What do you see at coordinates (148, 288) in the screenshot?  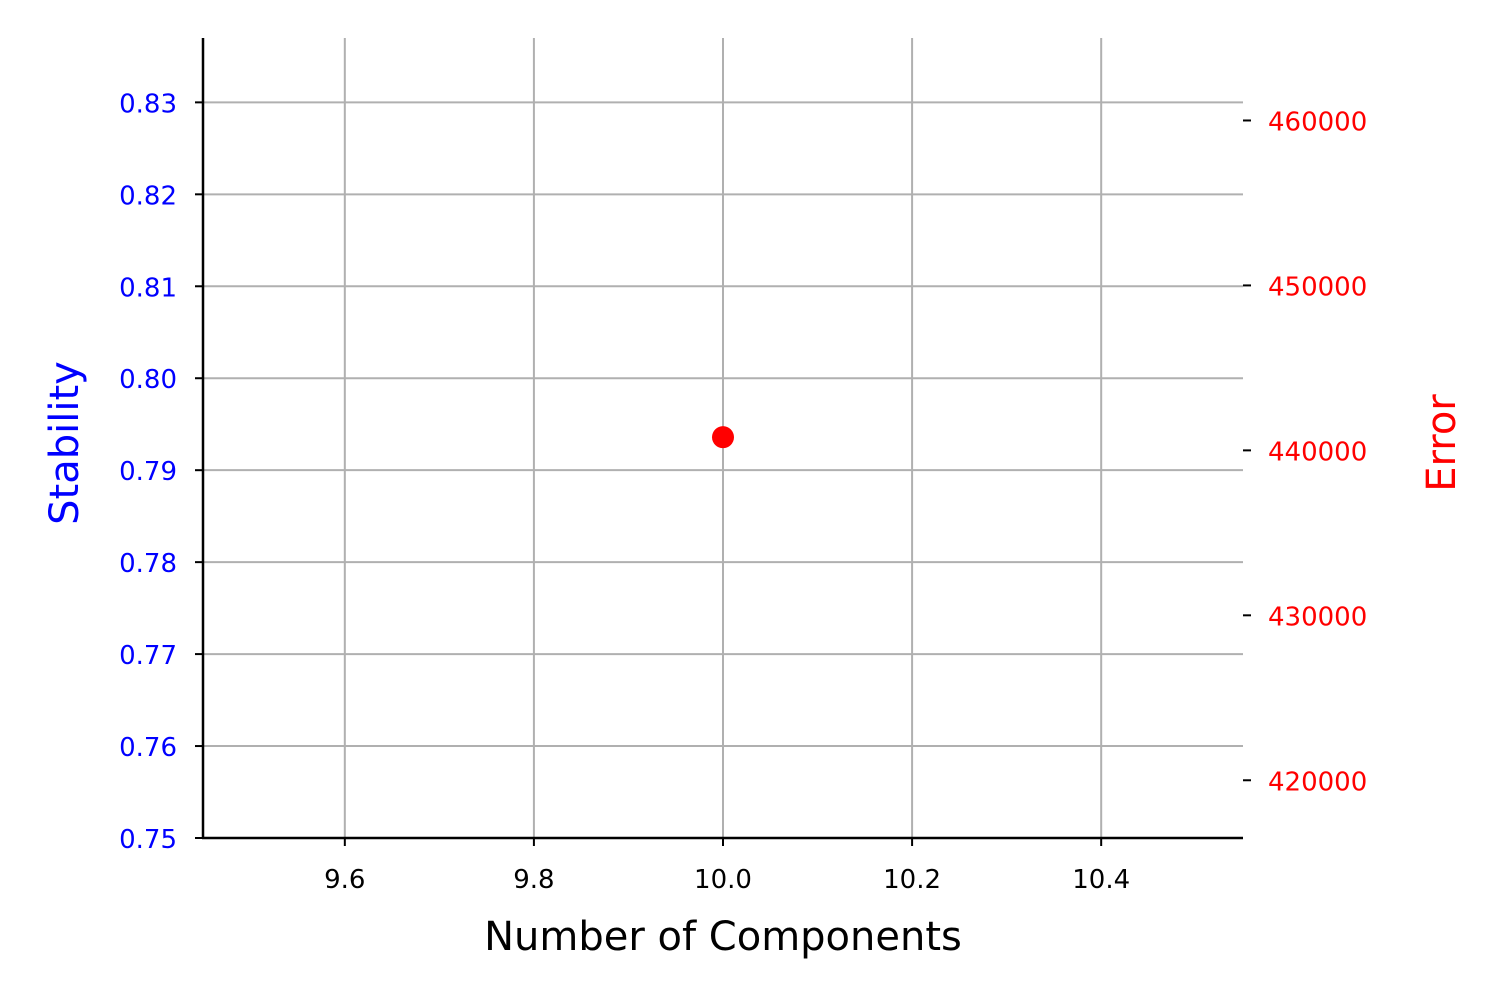 I see `left-y-tick-label: 0.81` at bounding box center [148, 288].